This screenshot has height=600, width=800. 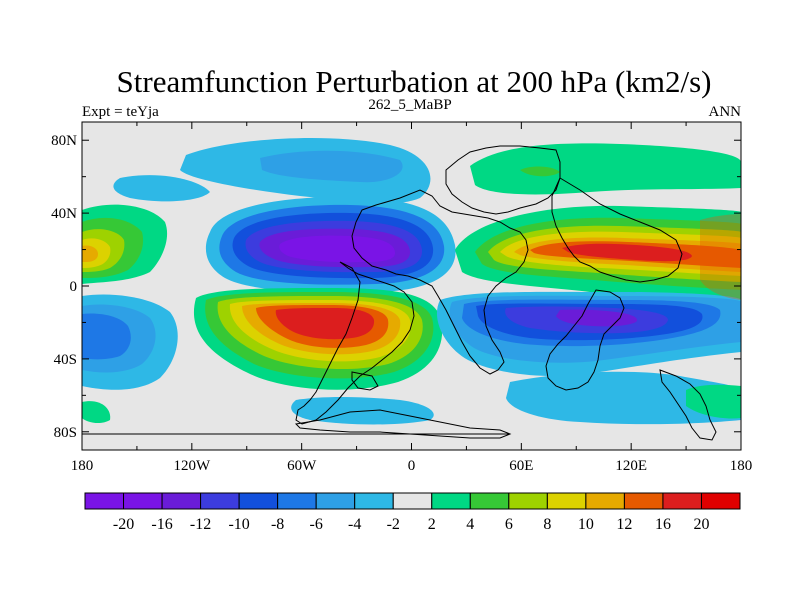 What do you see at coordinates (161, 524) in the screenshot?
I see `colorbar-label: -16` at bounding box center [161, 524].